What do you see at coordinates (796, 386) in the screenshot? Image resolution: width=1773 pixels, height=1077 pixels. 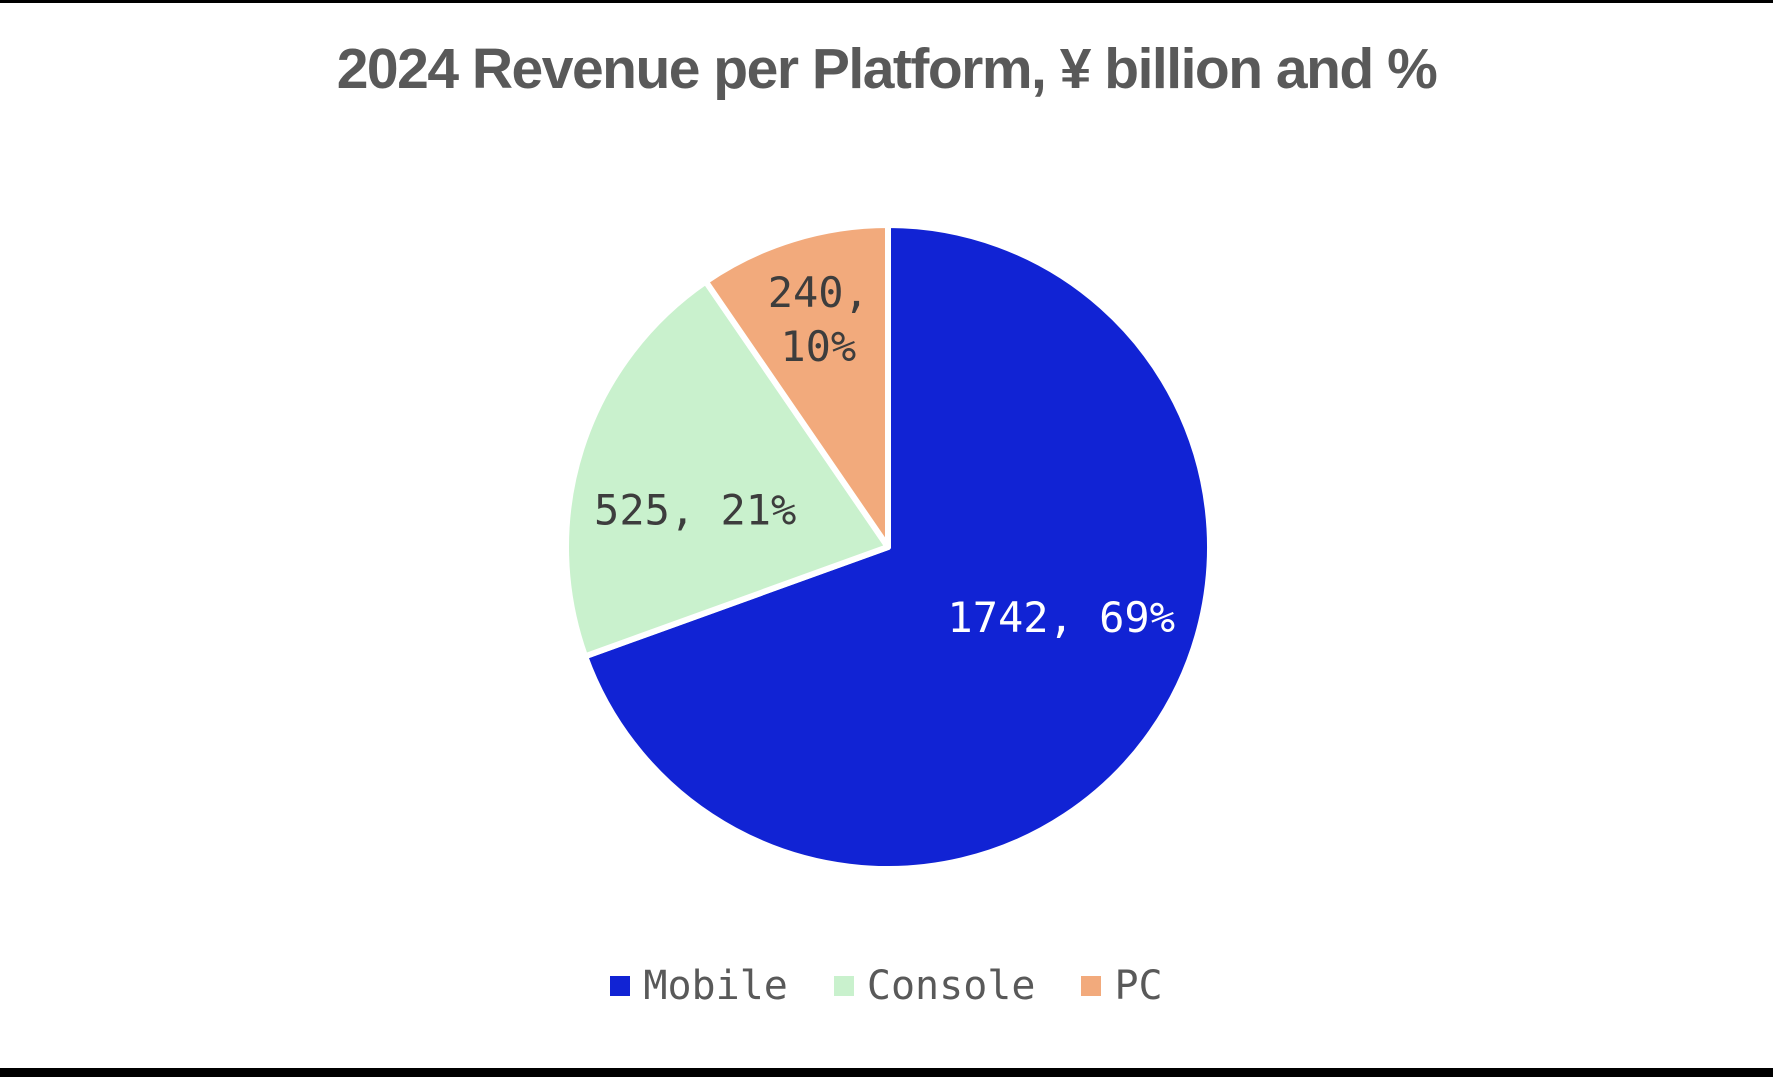 I see `pie-slice-pc` at bounding box center [796, 386].